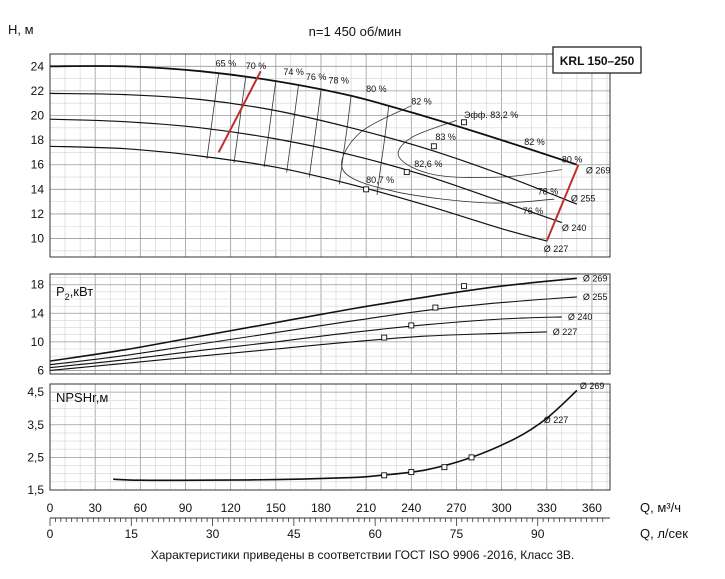 Image resolution: width=725 pixels, height=579 pixels. I want to click on y-tick-label: 16, so click(38, 165).